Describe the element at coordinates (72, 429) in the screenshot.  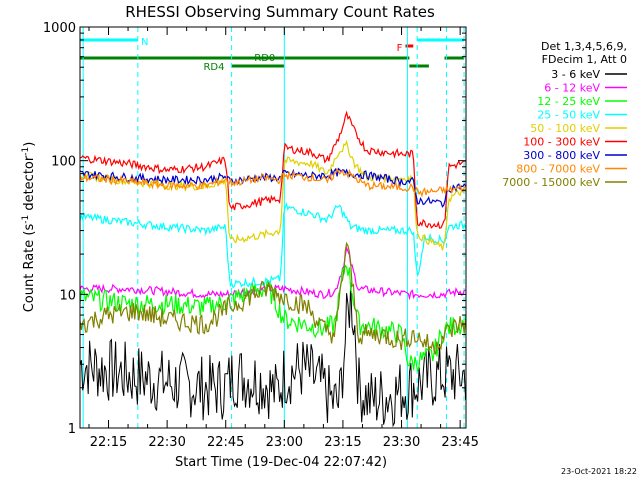
I see `y-tick-label-0: 1` at that location.